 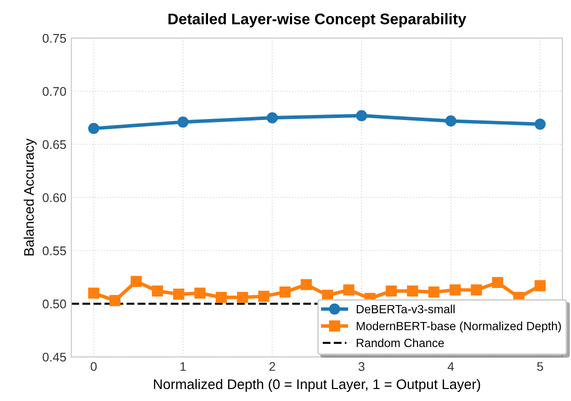 What do you see at coordinates (540, 366) in the screenshot?
I see `x-tick-label: 5` at bounding box center [540, 366].